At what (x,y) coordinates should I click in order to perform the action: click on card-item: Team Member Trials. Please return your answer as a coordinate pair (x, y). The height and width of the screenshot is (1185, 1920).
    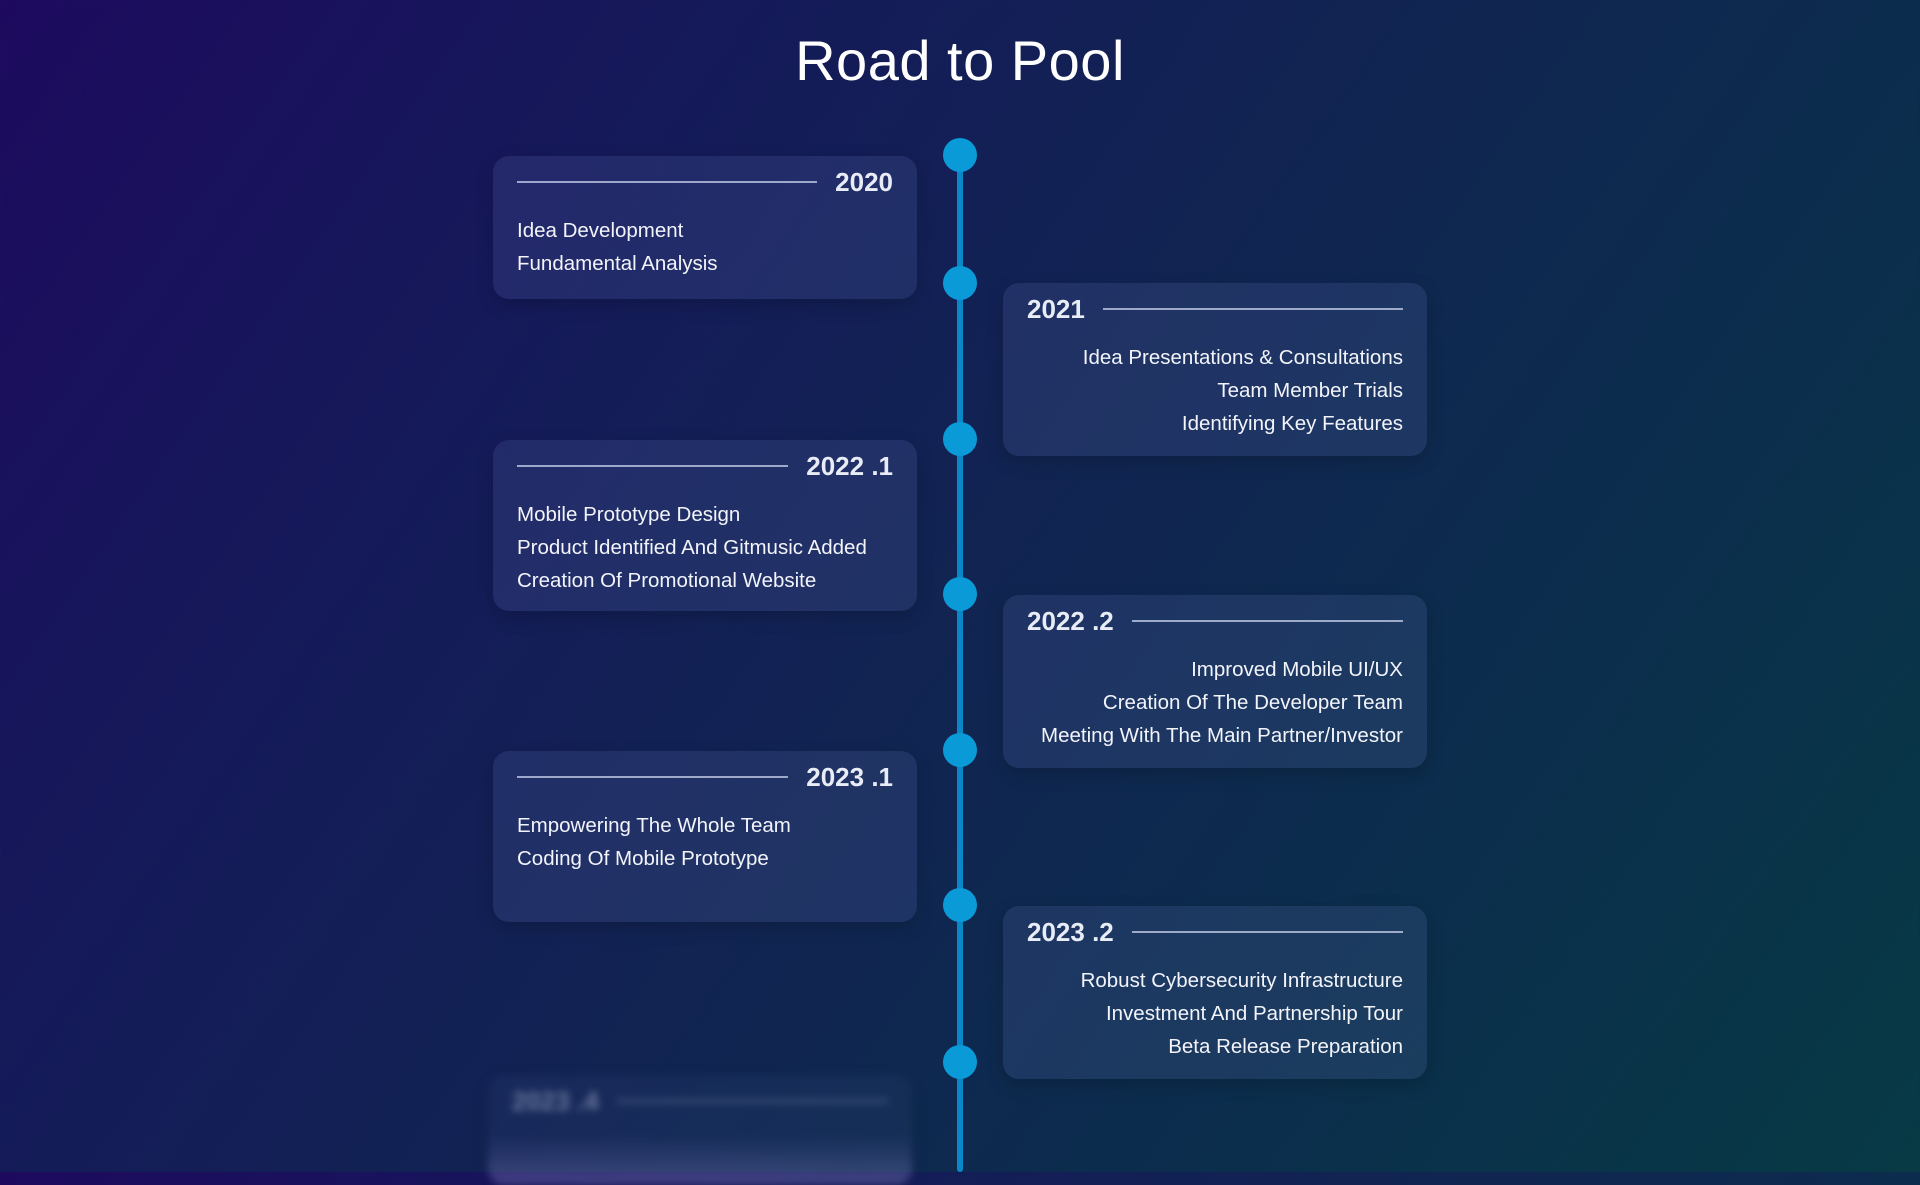
    Looking at the image, I should click on (1310, 390).